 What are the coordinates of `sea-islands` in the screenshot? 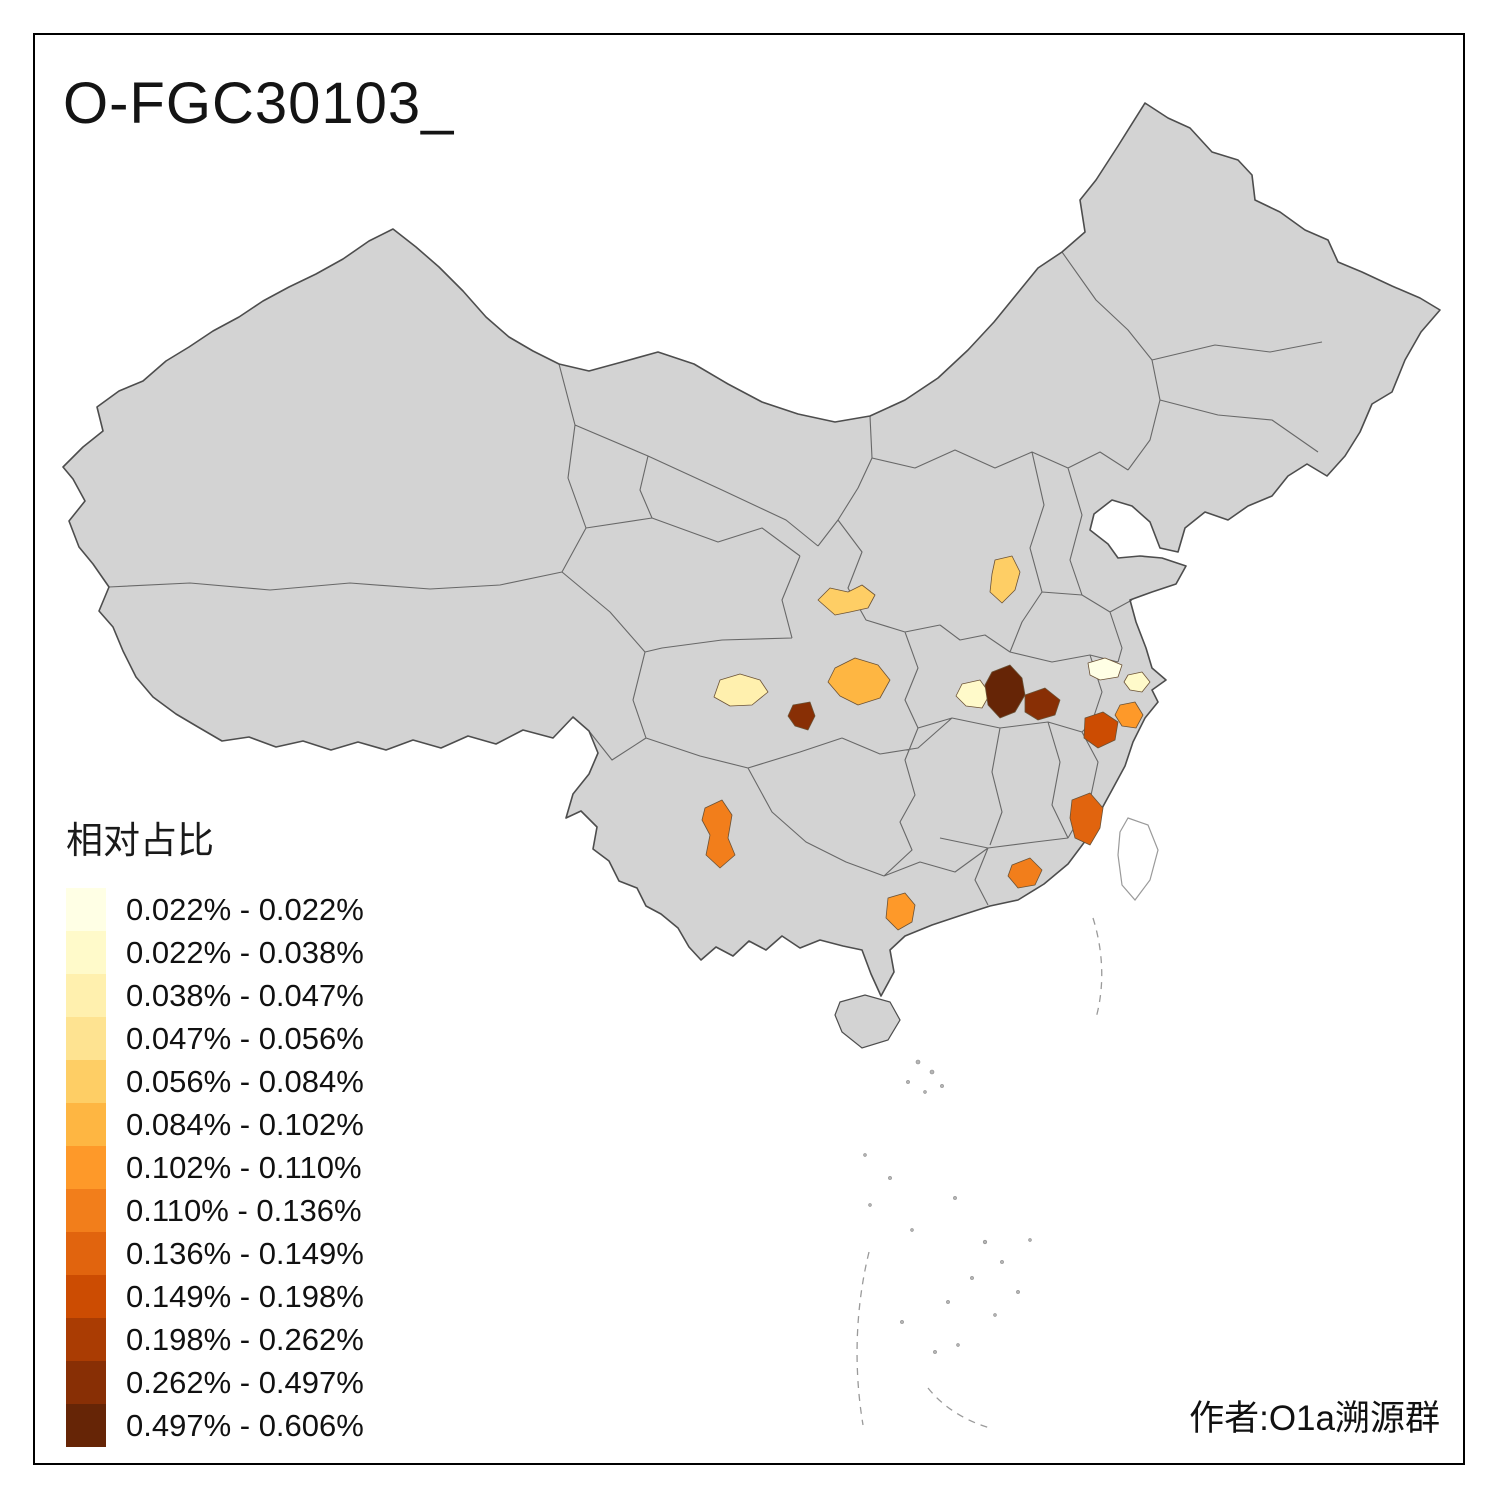 It's located at (947, 1206).